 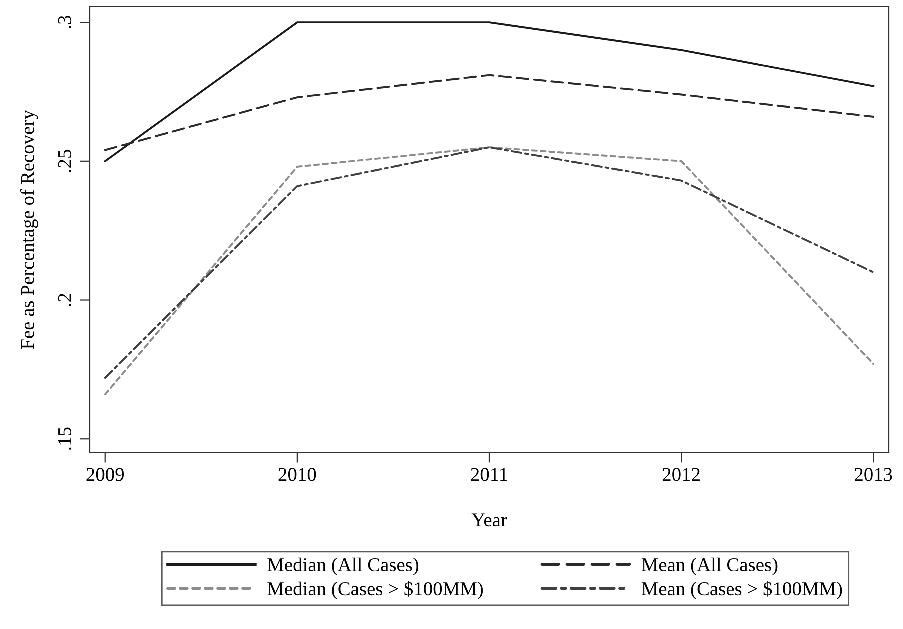 What do you see at coordinates (742, 590) in the screenshot?
I see `legend-label: Mean (Cases > $100MM)` at bounding box center [742, 590].